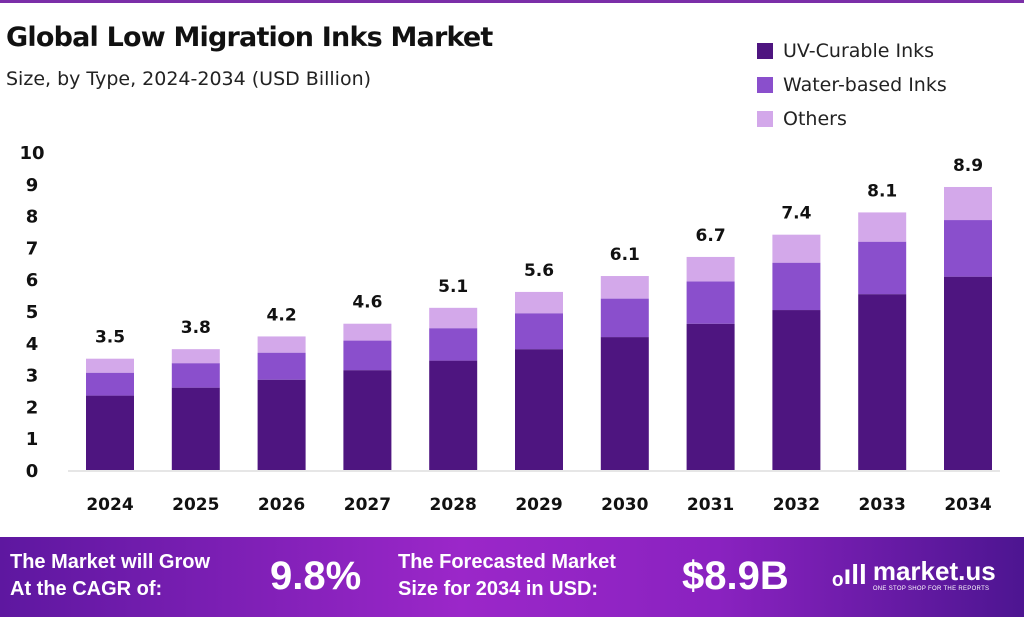 This screenshot has height=621, width=1024. What do you see at coordinates (882, 505) in the screenshot?
I see `x-tick-label: 2033` at bounding box center [882, 505].